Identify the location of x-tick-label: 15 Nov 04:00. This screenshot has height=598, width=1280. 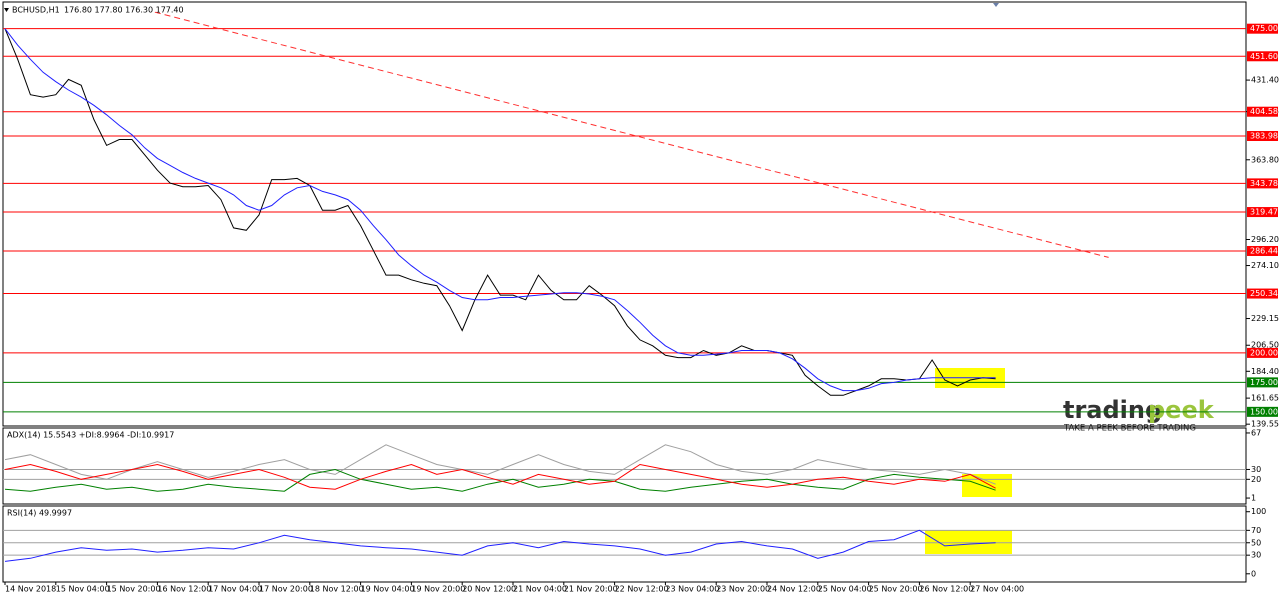
(83, 589).